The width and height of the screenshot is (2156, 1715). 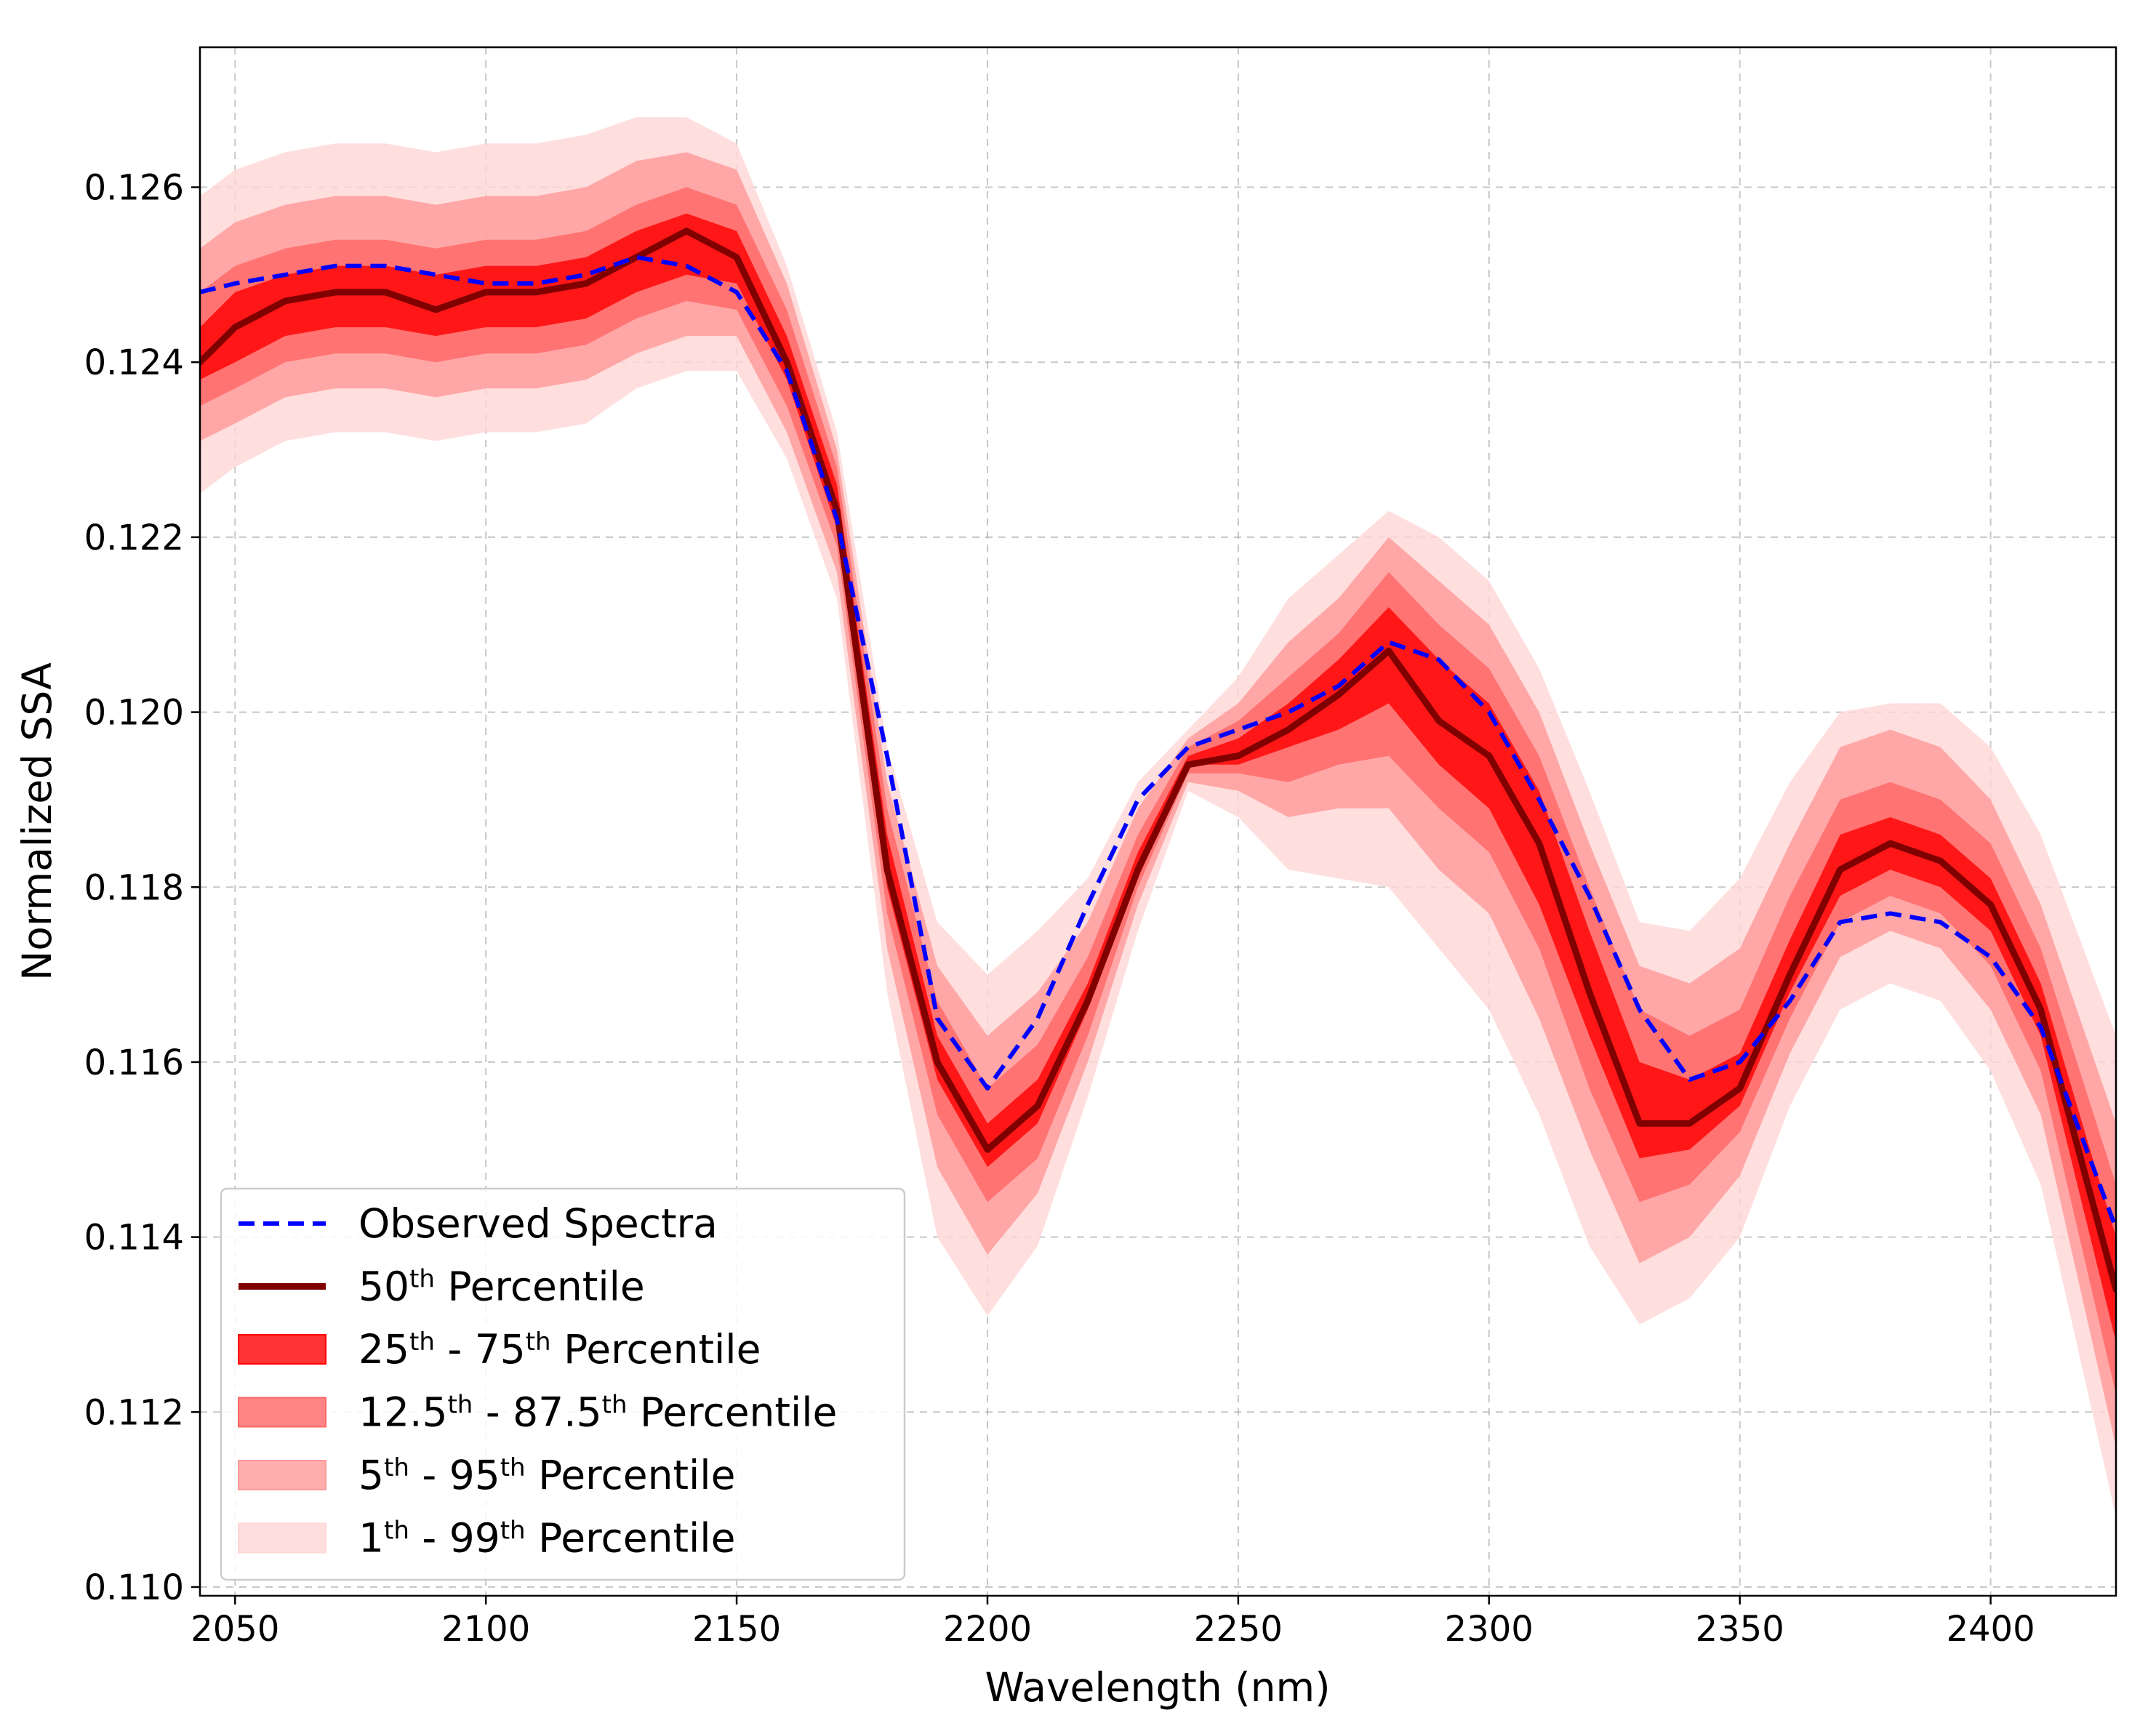 What do you see at coordinates (134, 888) in the screenshot?
I see `y-tick-label: 0.118` at bounding box center [134, 888].